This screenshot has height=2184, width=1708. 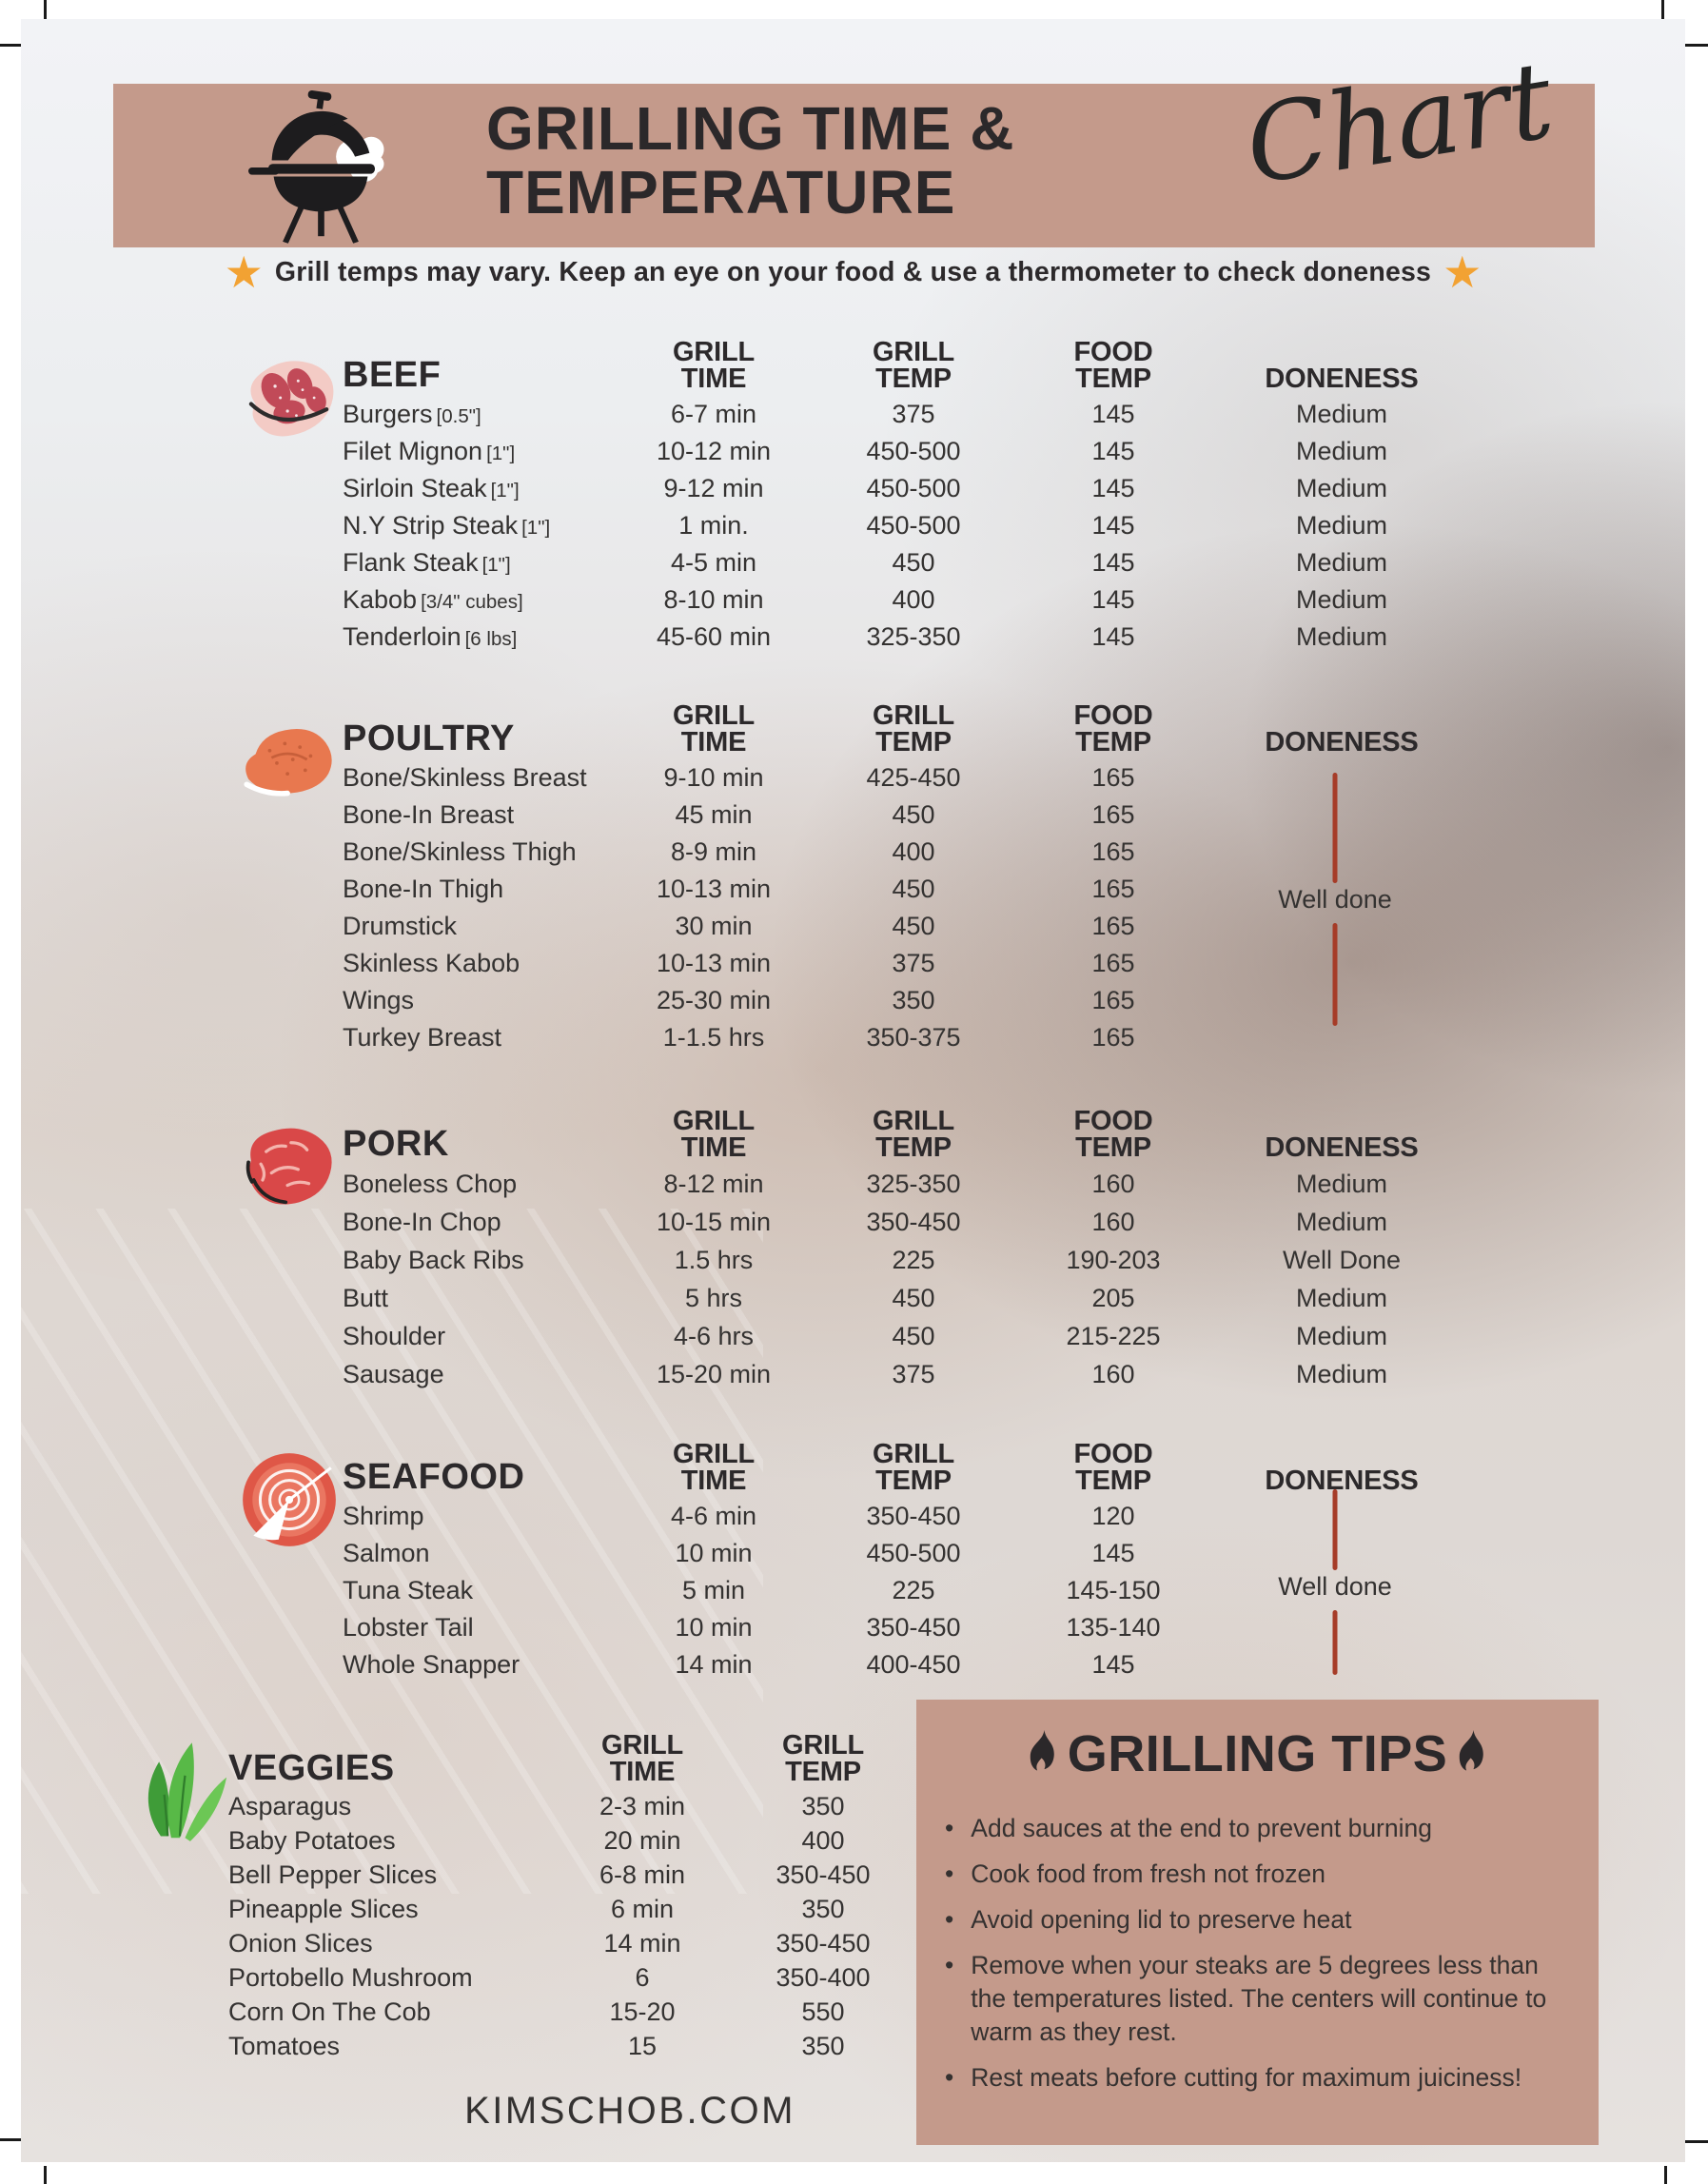 What do you see at coordinates (823, 1943) in the screenshot?
I see `grill-temp-value: 350-450` at bounding box center [823, 1943].